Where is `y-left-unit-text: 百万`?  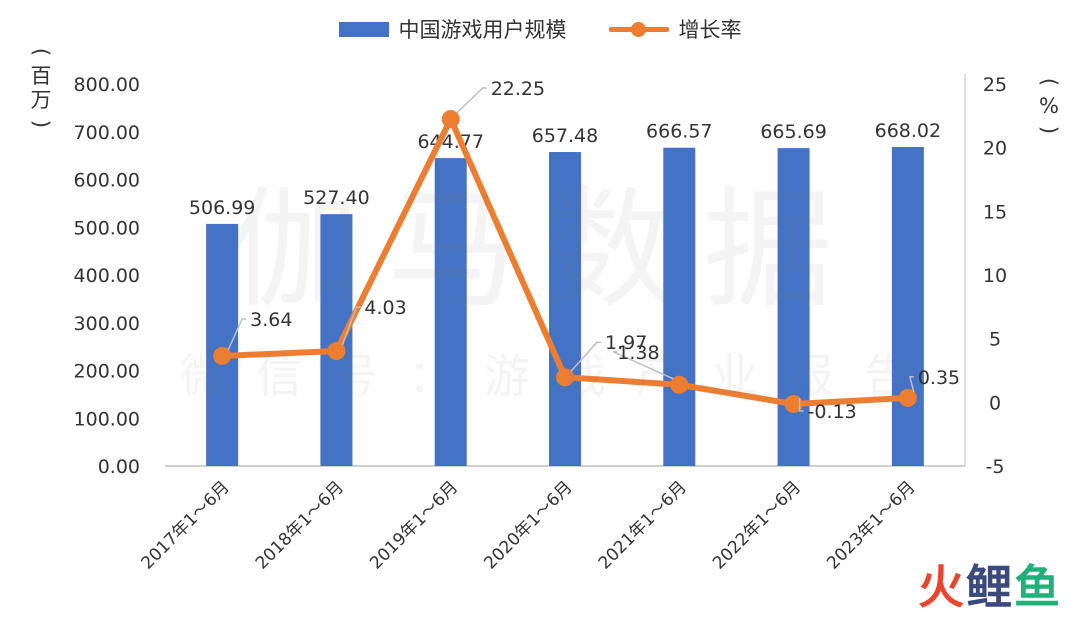 y-left-unit-text: 百万 is located at coordinates (41, 88).